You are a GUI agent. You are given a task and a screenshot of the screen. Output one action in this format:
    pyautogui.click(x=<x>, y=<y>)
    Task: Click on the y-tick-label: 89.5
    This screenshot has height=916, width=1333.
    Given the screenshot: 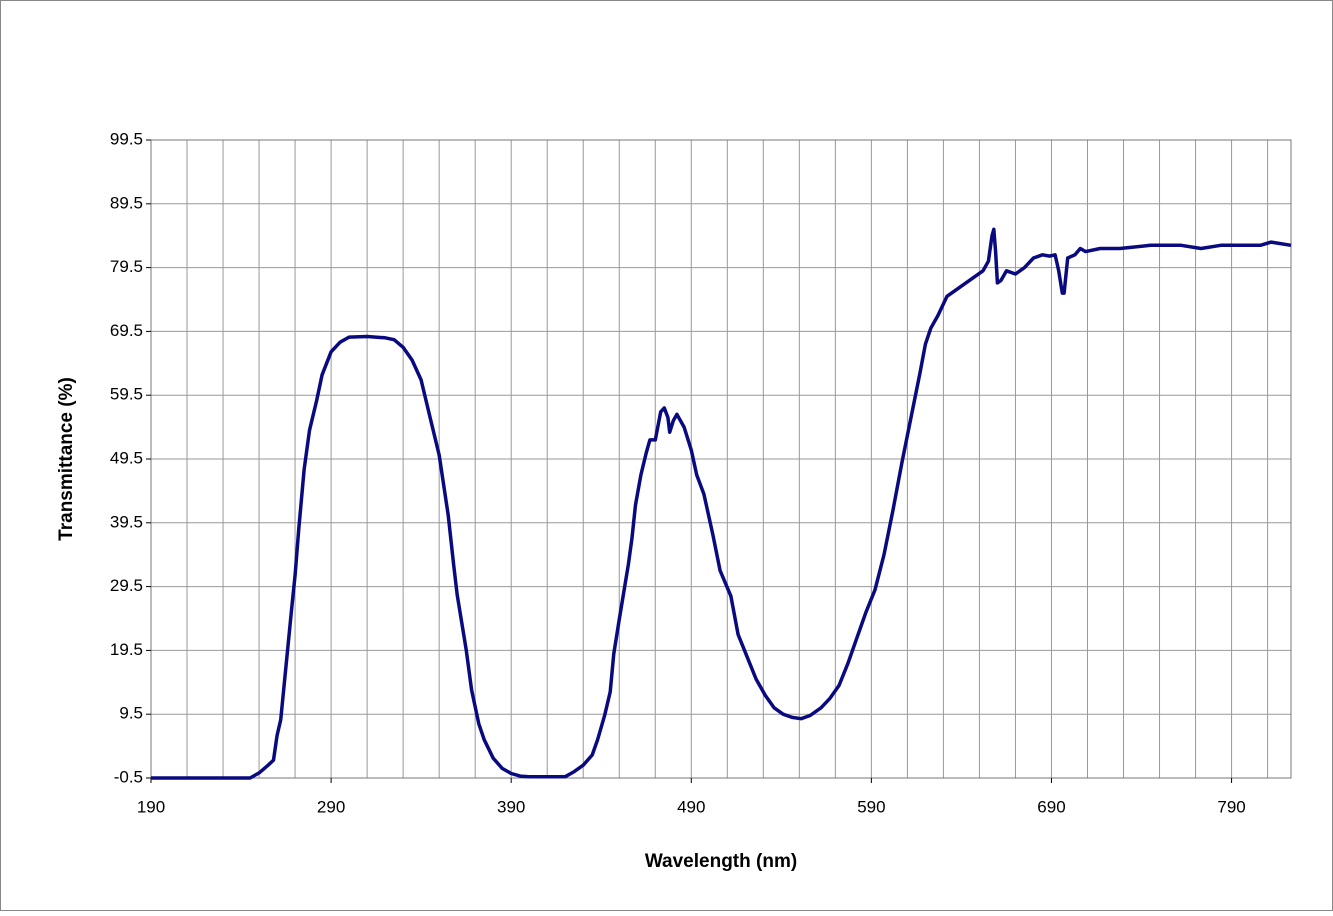 What is the action you would take?
    pyautogui.click(x=126, y=202)
    